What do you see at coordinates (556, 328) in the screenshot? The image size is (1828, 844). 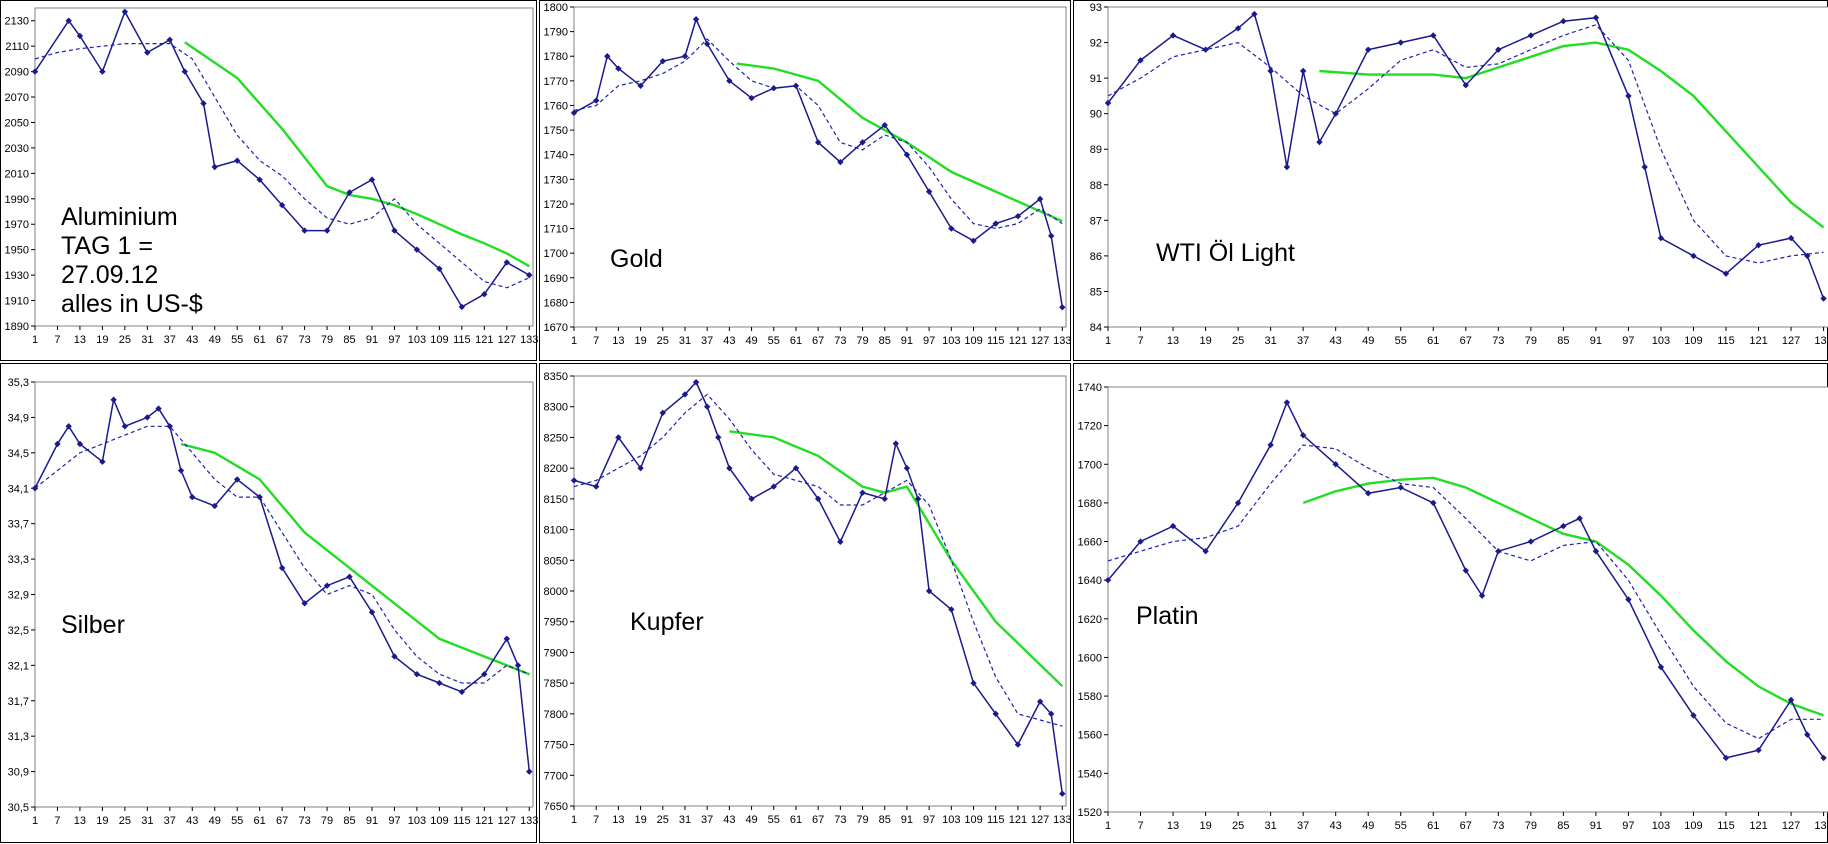 I see `y-tick-label: 1670` at bounding box center [556, 328].